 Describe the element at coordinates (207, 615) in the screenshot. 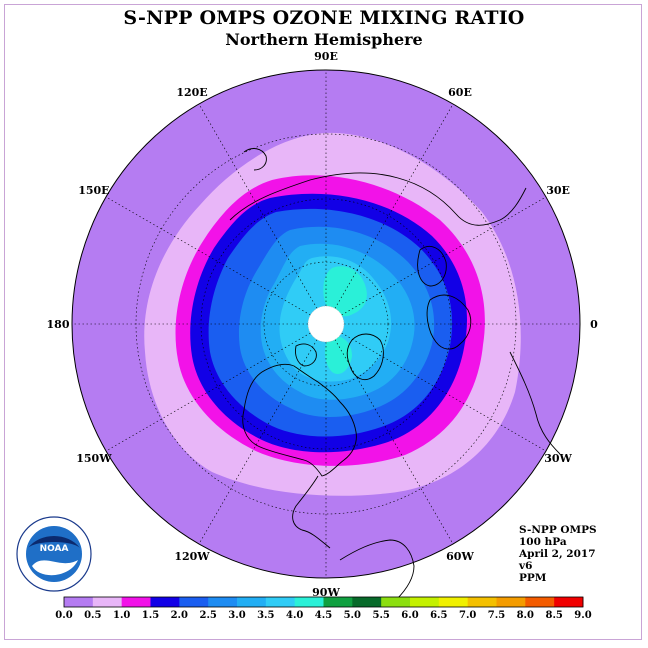

I see `colorbar-tick-label: 2.5` at that location.